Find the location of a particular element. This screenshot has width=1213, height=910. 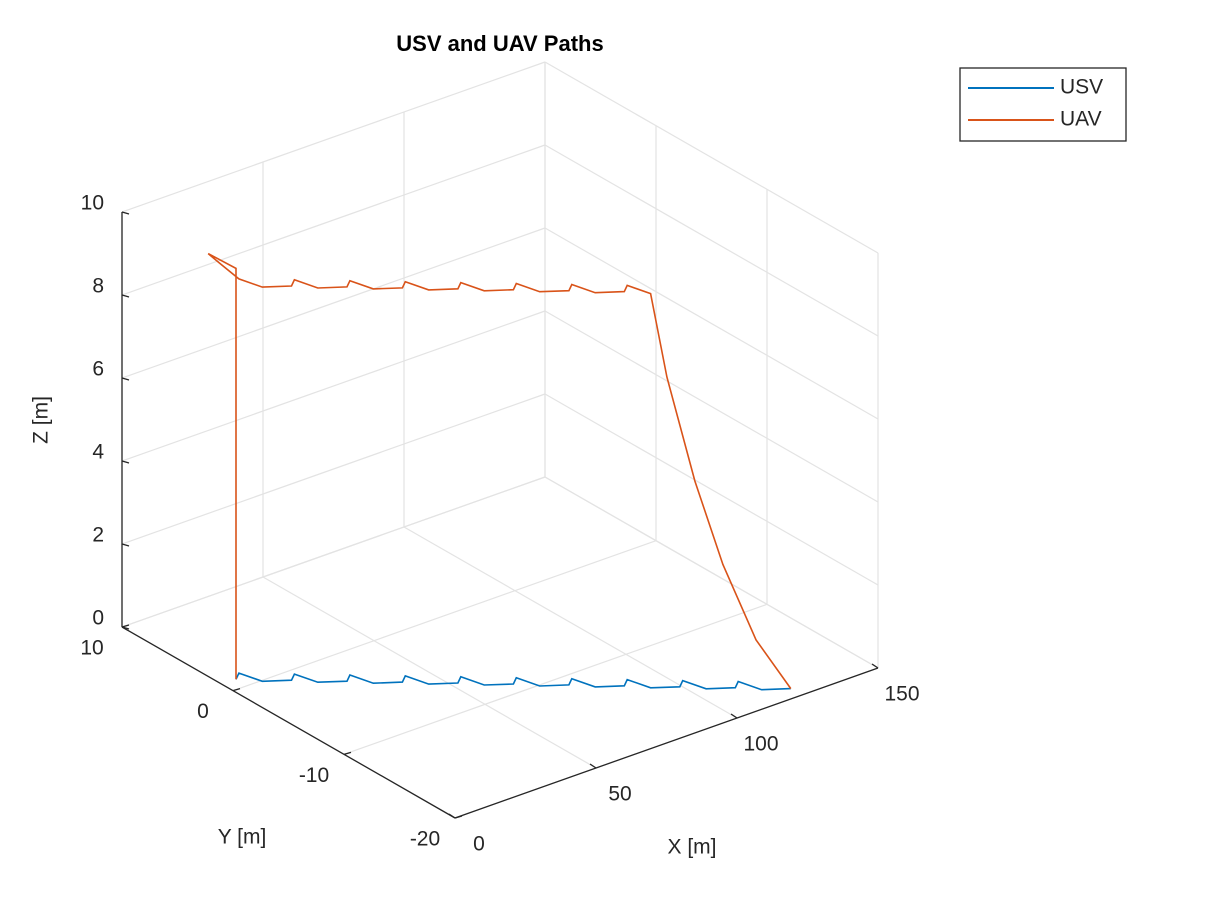

legend: USV UAV is located at coordinates (1043, 104).